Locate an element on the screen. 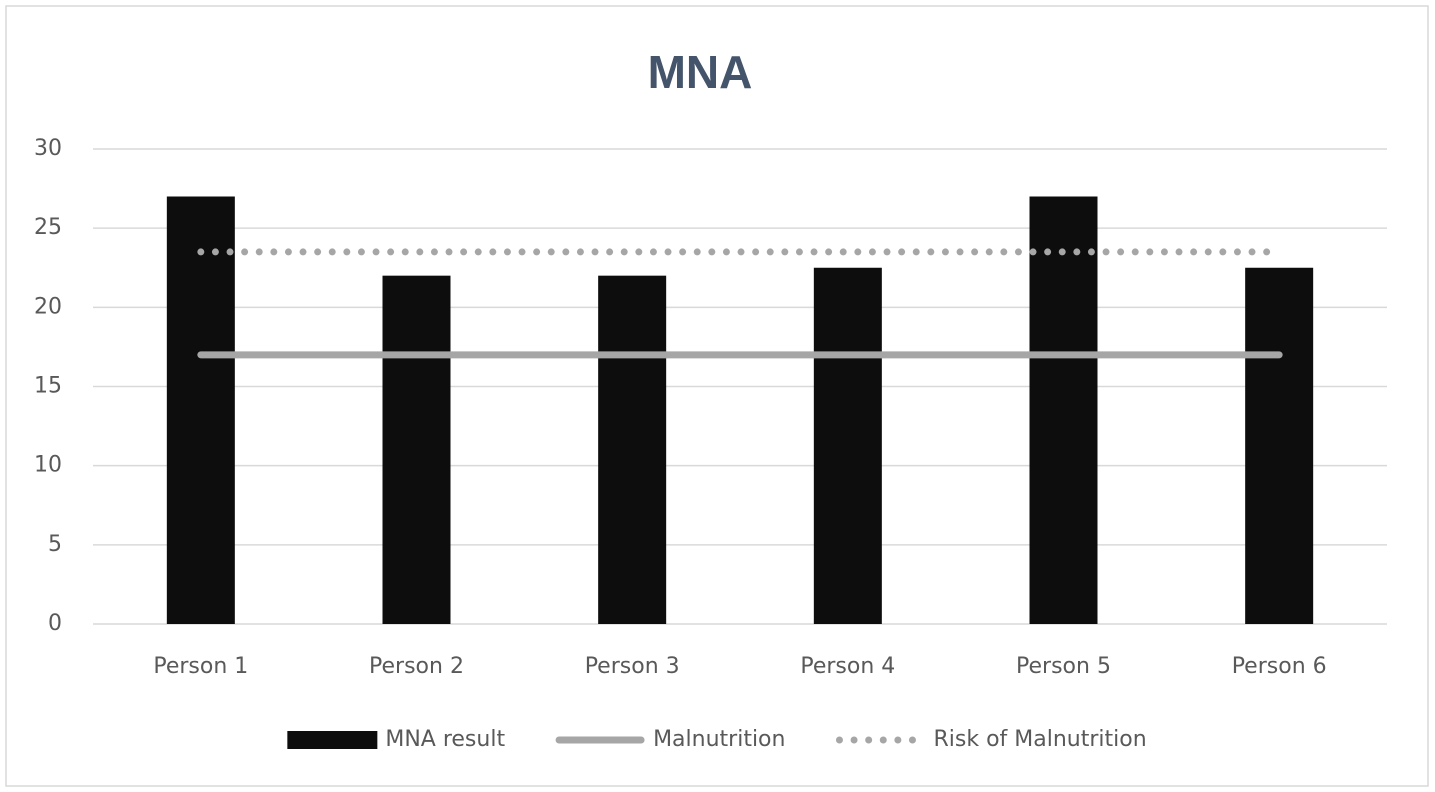  y-tick-label: 20 is located at coordinates (48, 306).